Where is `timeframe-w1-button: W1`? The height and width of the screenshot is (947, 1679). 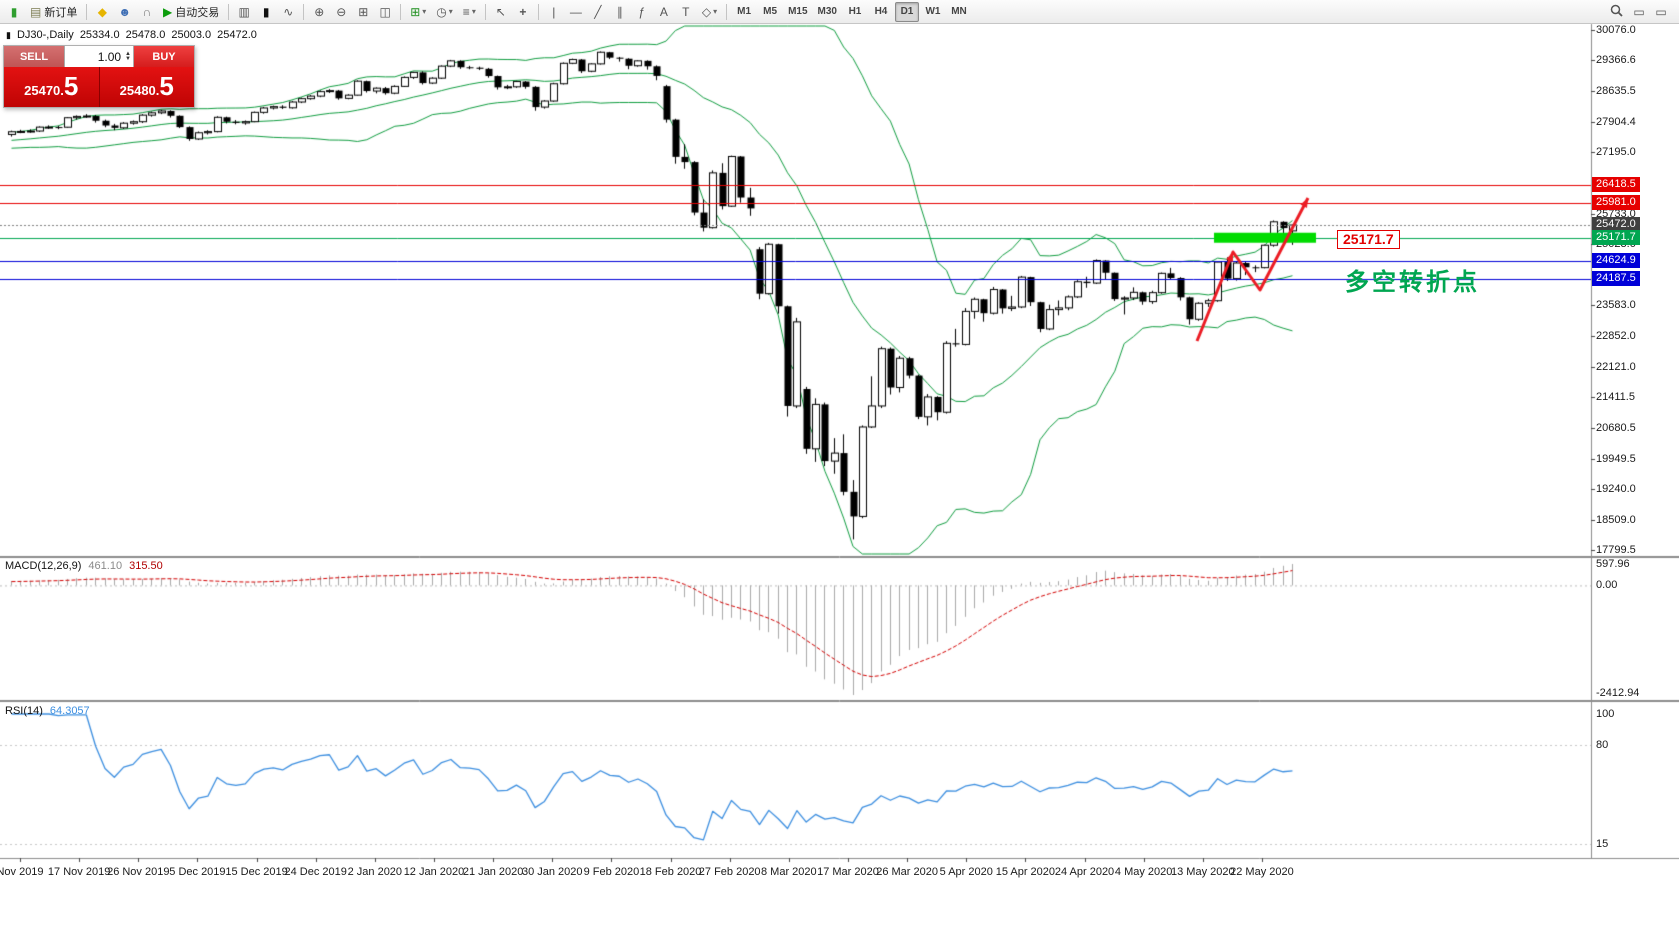
timeframe-w1-button: W1 is located at coordinates (933, 11).